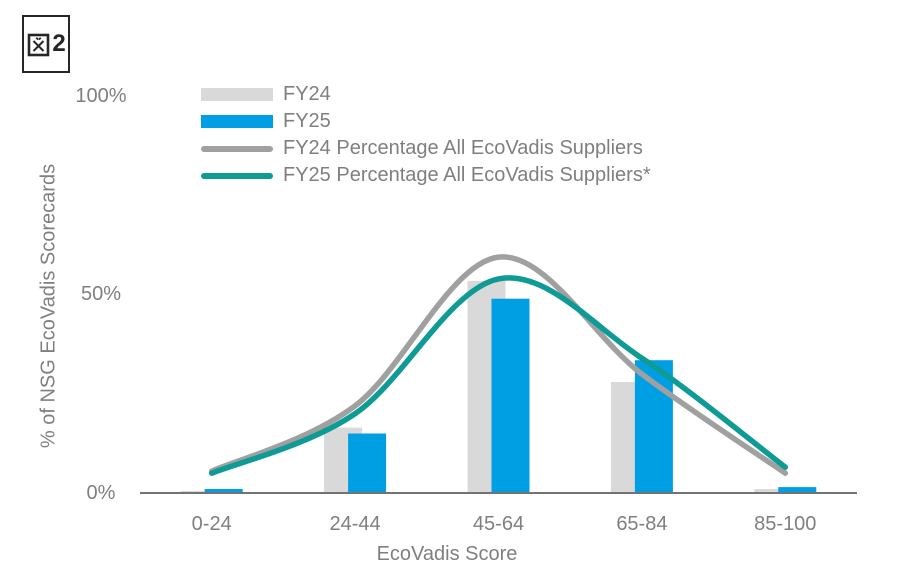 The height and width of the screenshot is (576, 900). What do you see at coordinates (237, 175) in the screenshot?
I see `legend-swatch-fy25-line` at bounding box center [237, 175].